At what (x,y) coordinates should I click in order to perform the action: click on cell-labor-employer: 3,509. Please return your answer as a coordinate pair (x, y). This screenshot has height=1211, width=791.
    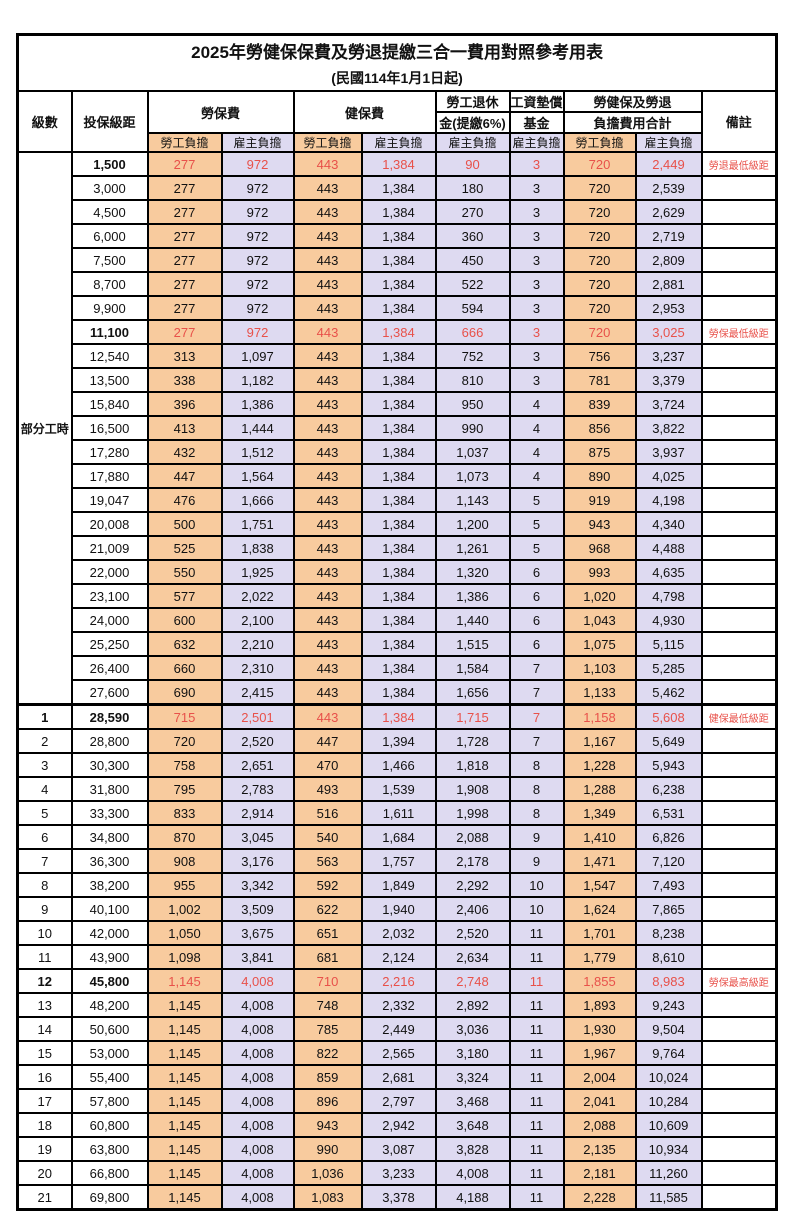
    Looking at the image, I should click on (257, 909).